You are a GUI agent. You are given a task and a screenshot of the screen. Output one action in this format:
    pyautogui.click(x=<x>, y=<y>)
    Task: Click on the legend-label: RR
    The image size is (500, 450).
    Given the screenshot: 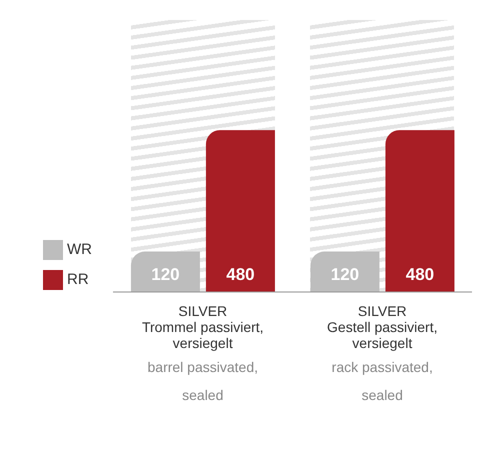 What is the action you would take?
    pyautogui.click(x=78, y=279)
    